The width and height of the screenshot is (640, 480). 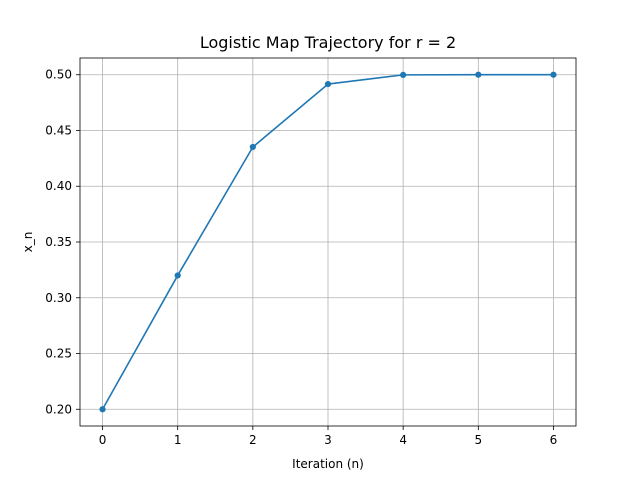 I want to click on chart-title: Logistic Map Trajectory for r = 2, so click(x=328, y=42).